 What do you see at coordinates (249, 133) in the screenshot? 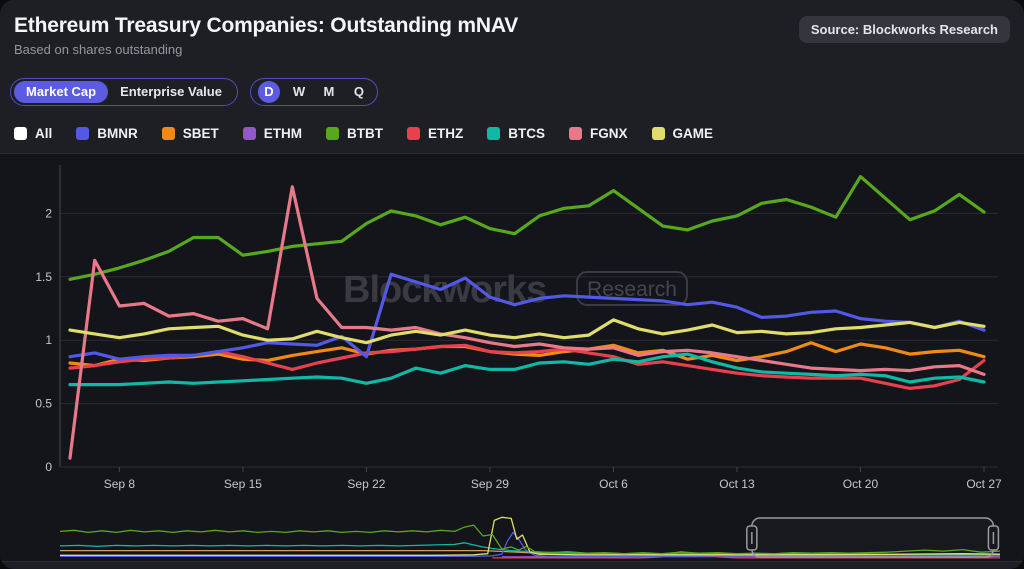
I see `legend-swatch-ethm` at bounding box center [249, 133].